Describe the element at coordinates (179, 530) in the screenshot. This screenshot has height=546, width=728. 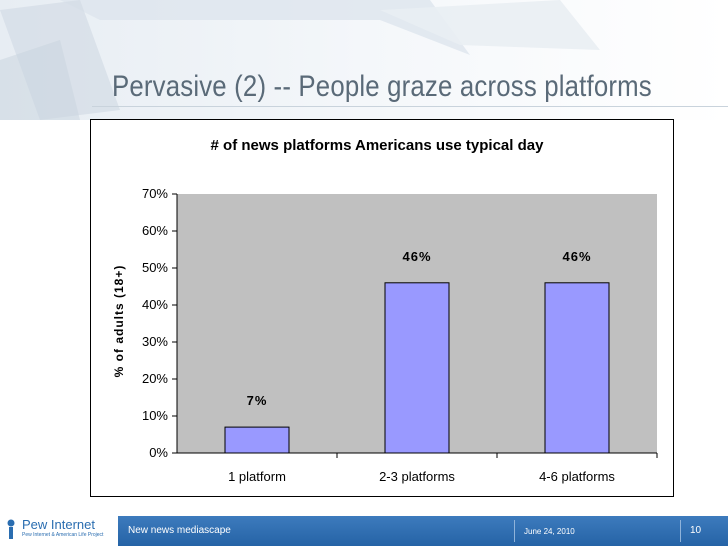
I see `footer-left-text: New news mediascape` at that location.